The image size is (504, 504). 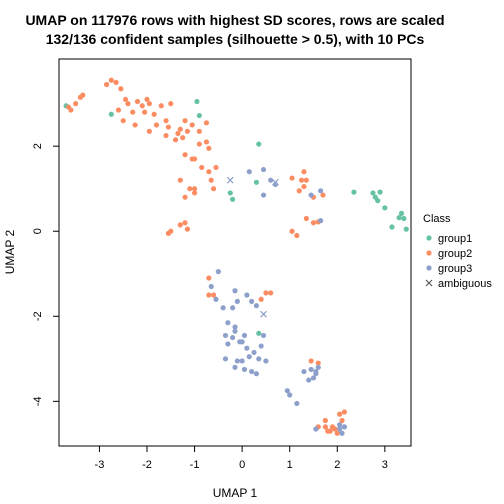 I want to click on legend-label-ambiguous: ambiguous, so click(x=465, y=284).